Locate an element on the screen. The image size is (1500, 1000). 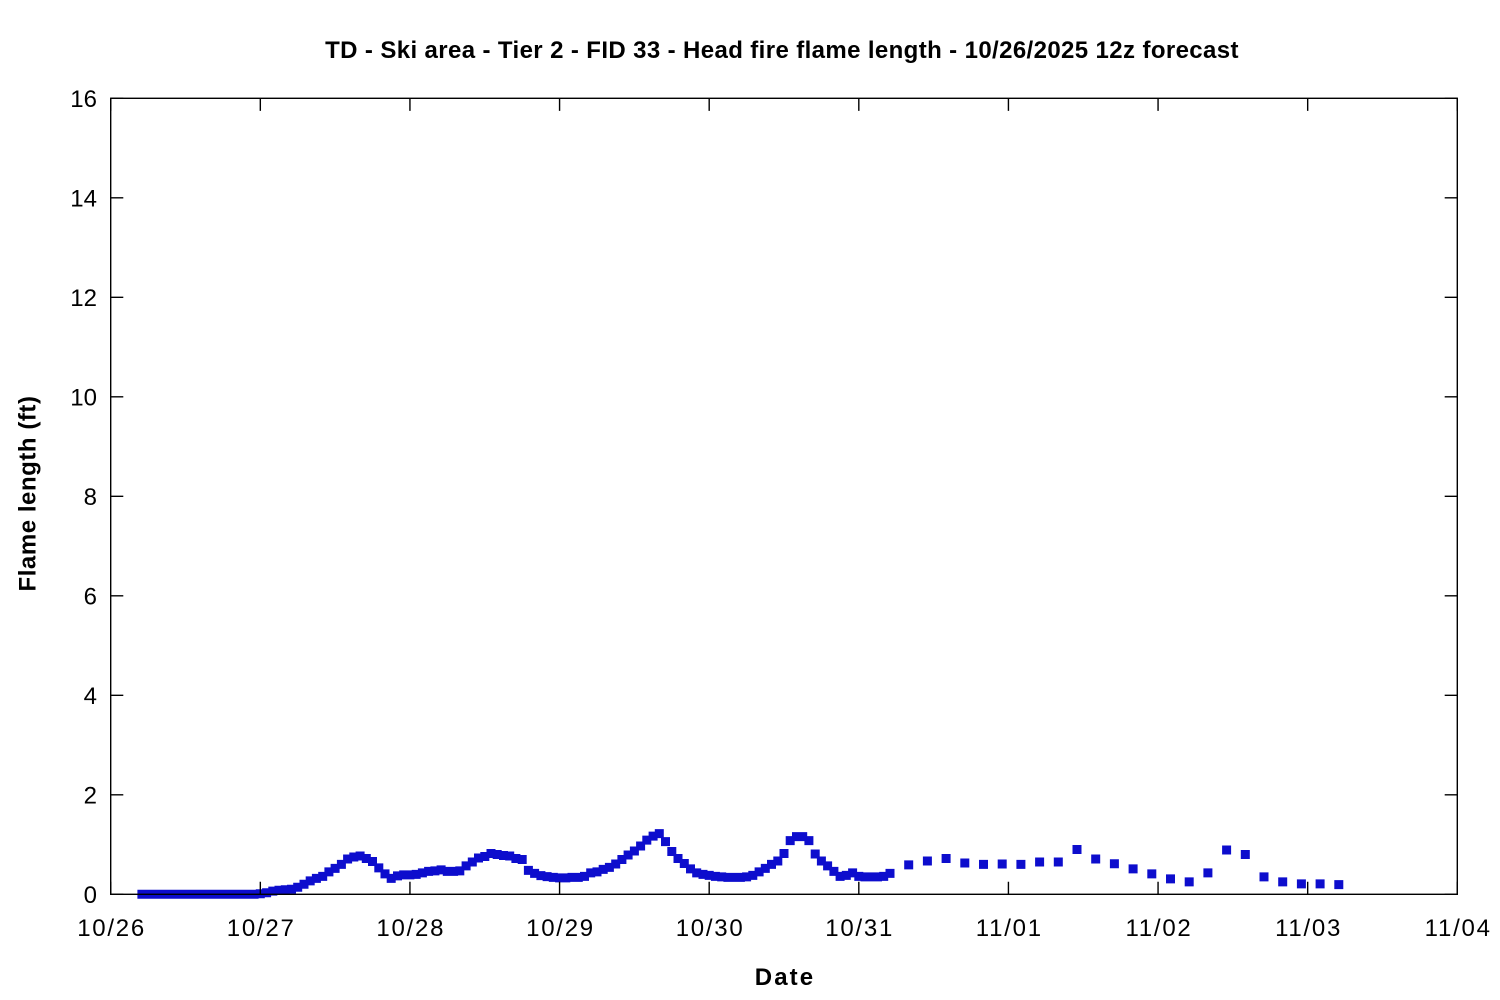
svg-text: 10/28 is located at coordinates (410, 928).